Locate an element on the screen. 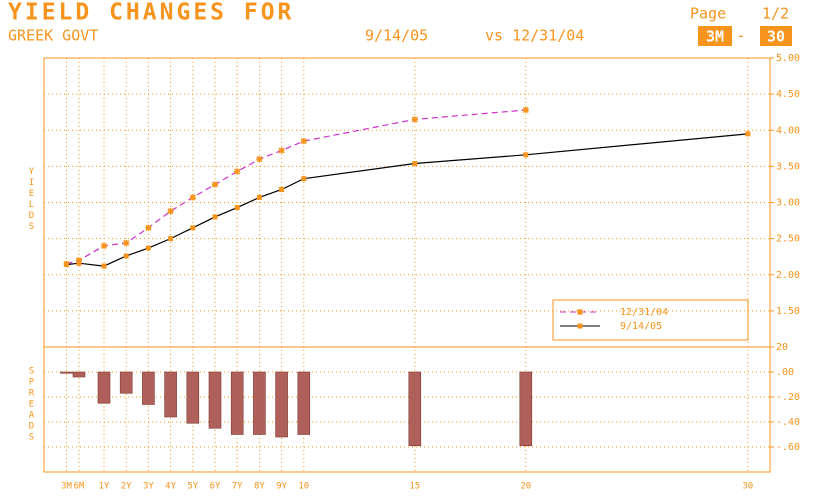 Image resolution: width=829 pixels, height=496 pixels. x-tick-label: 10 is located at coordinates (303, 487).